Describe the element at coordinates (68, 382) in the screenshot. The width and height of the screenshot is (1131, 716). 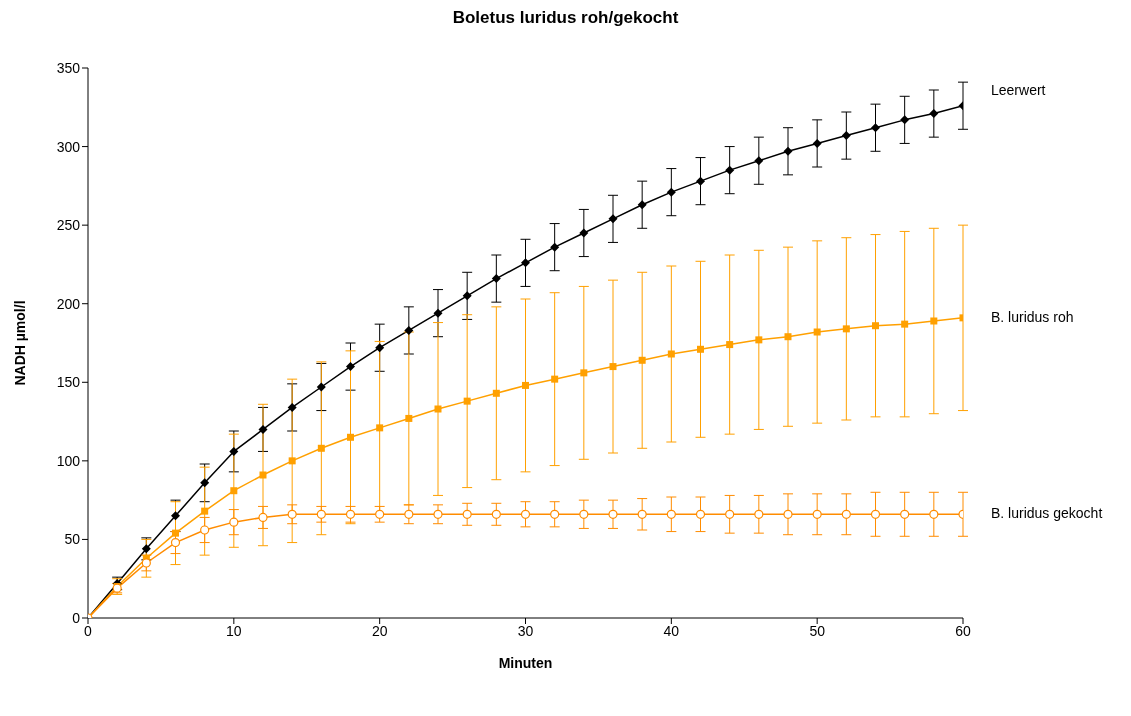
I see `y-tick-label: 150` at that location.